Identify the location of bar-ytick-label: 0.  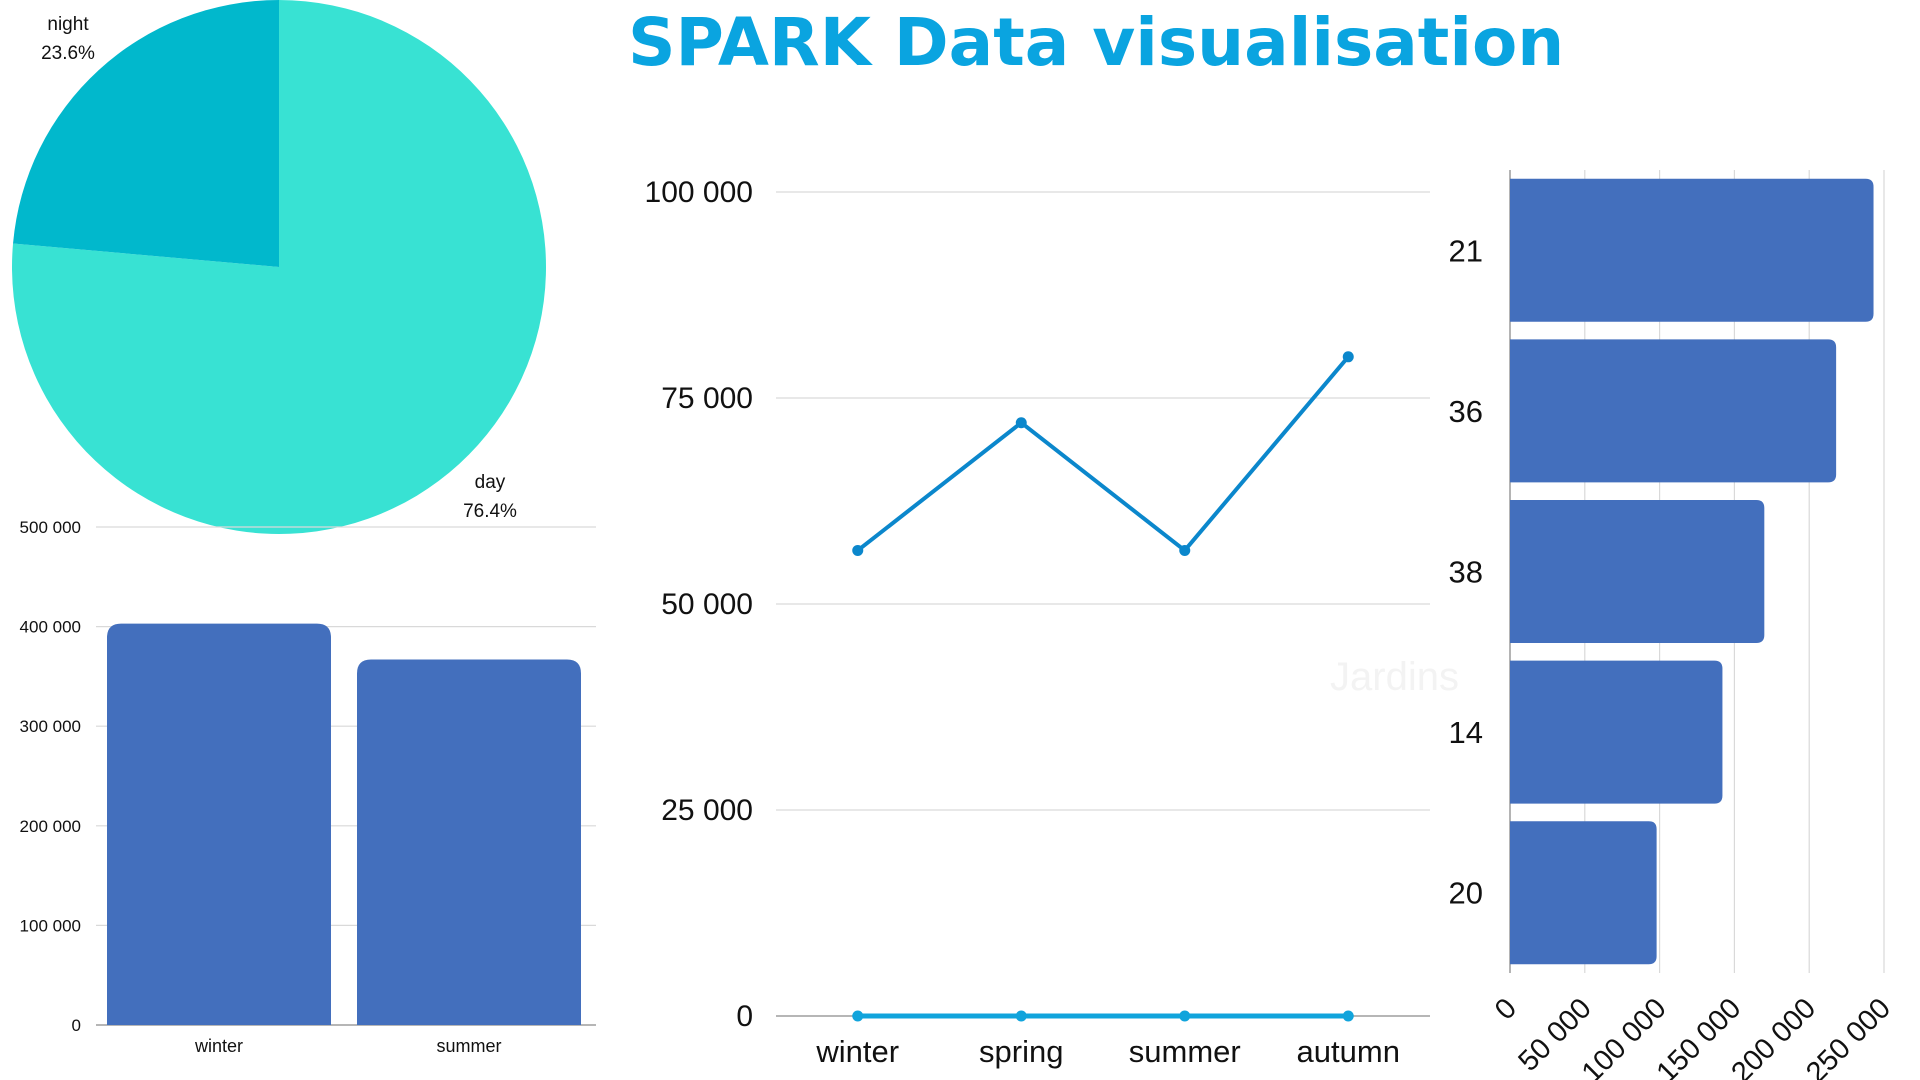
(76, 1025).